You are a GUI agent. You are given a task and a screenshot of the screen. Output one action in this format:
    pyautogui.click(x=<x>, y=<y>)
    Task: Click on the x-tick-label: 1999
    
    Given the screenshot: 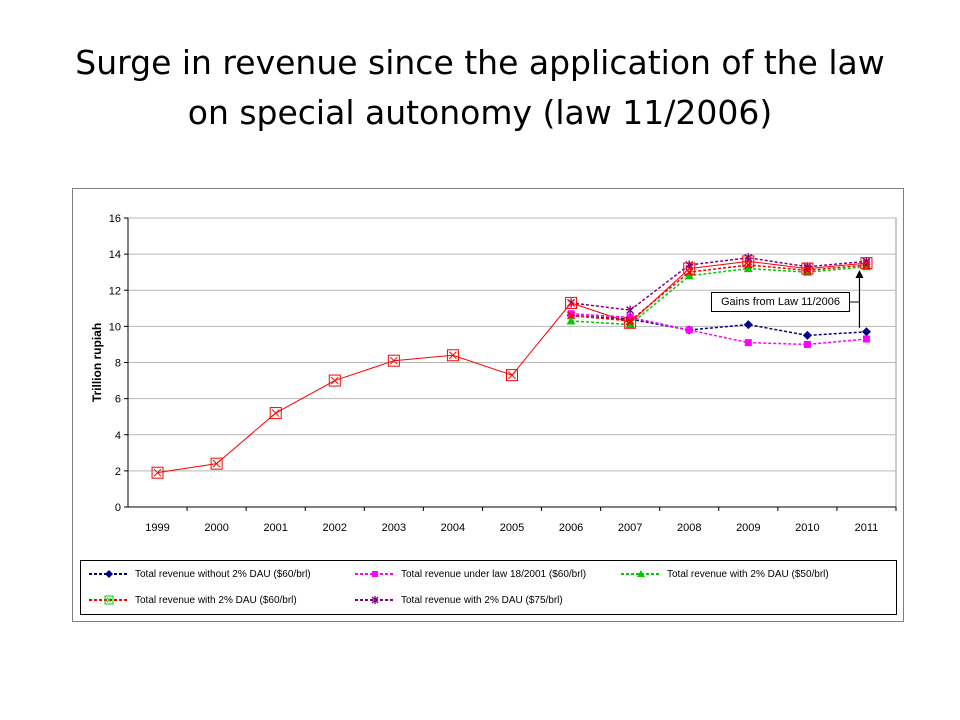 What is the action you would take?
    pyautogui.click(x=157, y=528)
    